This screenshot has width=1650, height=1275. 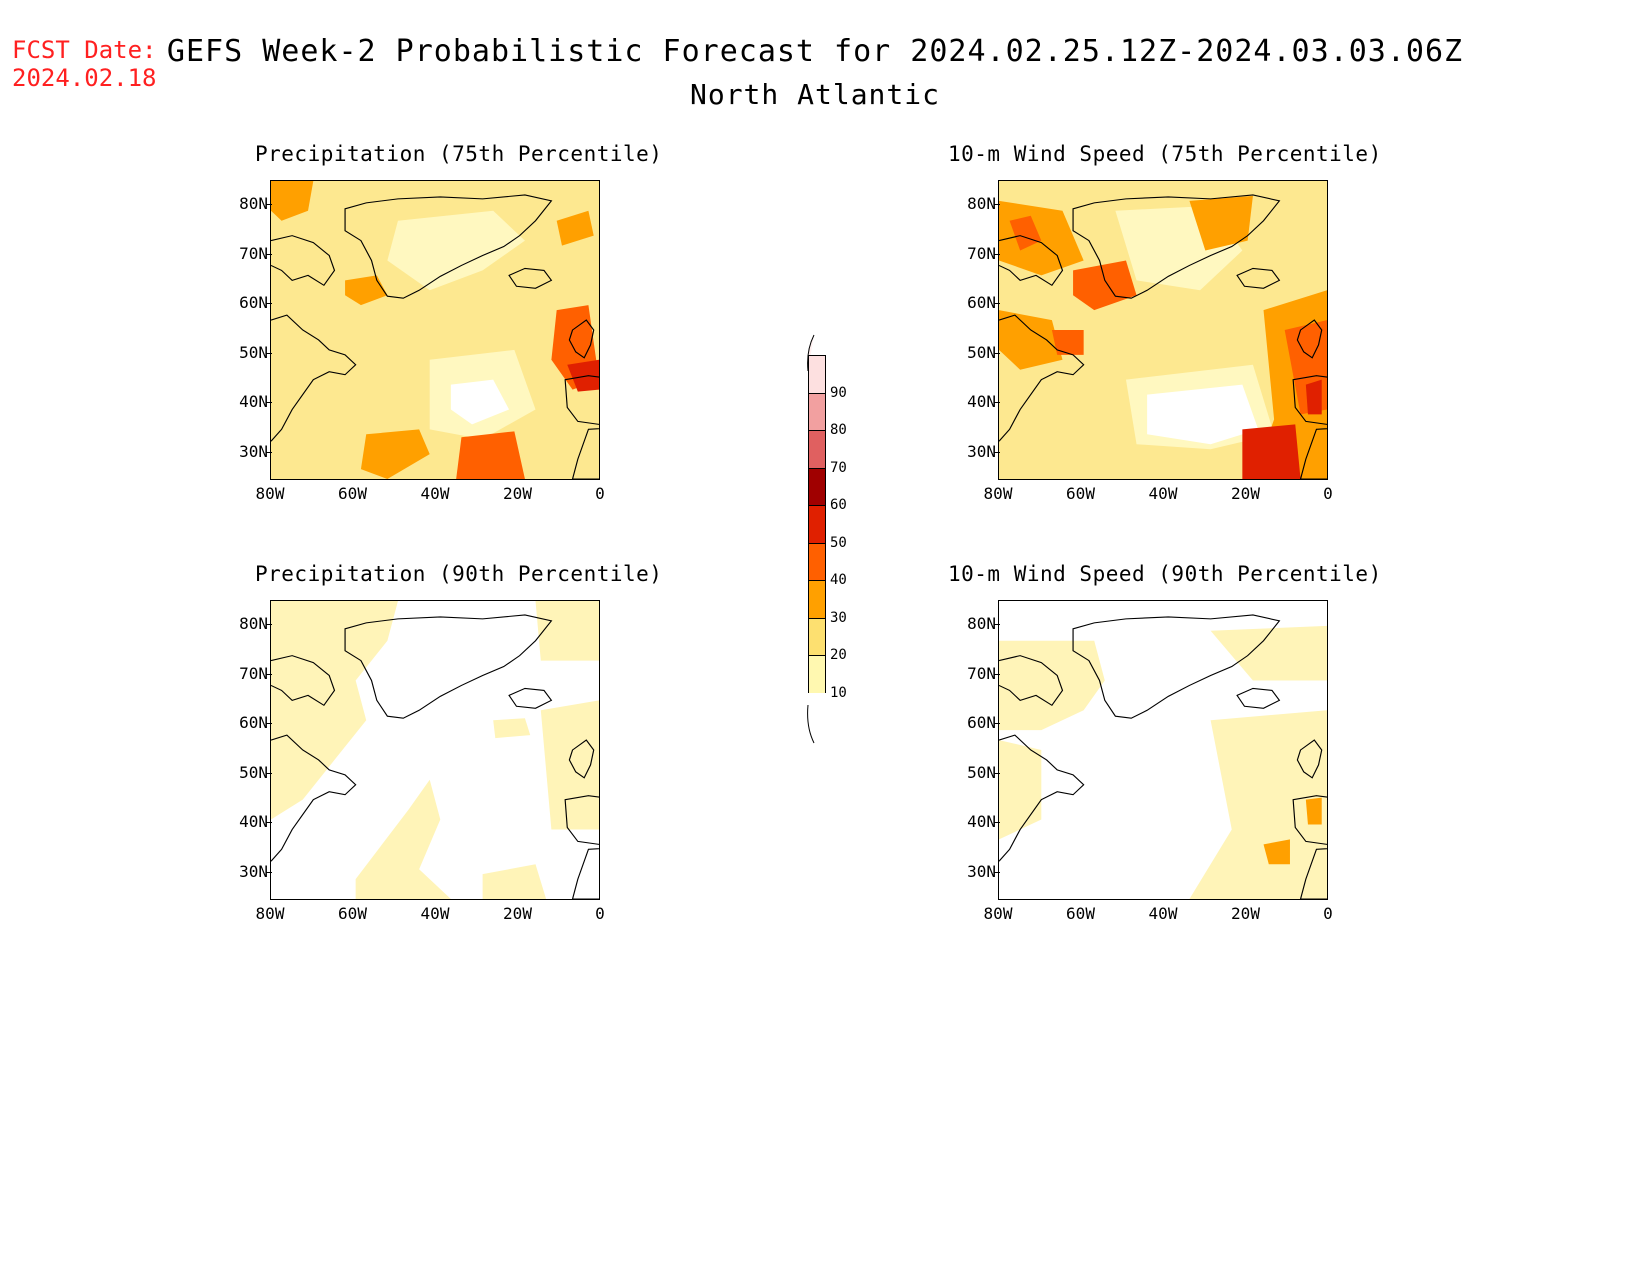 What do you see at coordinates (1165, 154) in the screenshot?
I see `panel-title: 10-m Wind Speed (75th Percentile)` at bounding box center [1165, 154].